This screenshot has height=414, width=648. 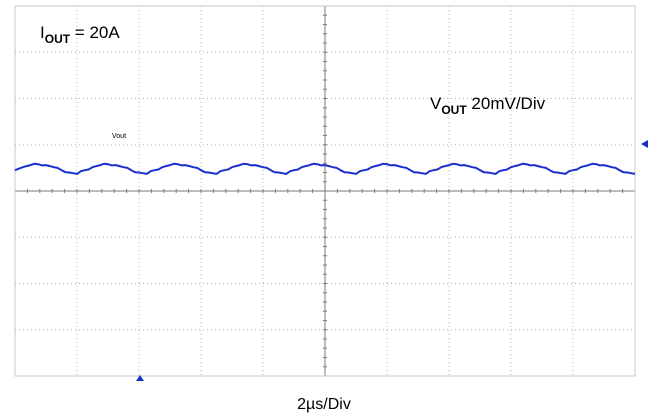 I want to click on vout-ripple-trace, so click(x=325, y=168).